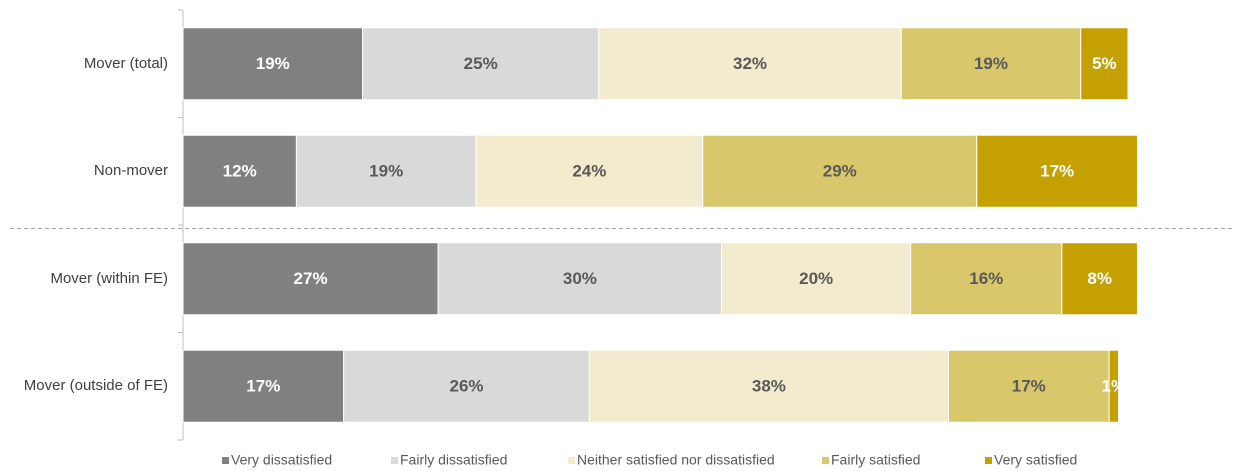 The height and width of the screenshot is (471, 1234). Describe the element at coordinates (676, 460) in the screenshot. I see `legend-label: Neither satisfied nor dissatisfied` at that location.